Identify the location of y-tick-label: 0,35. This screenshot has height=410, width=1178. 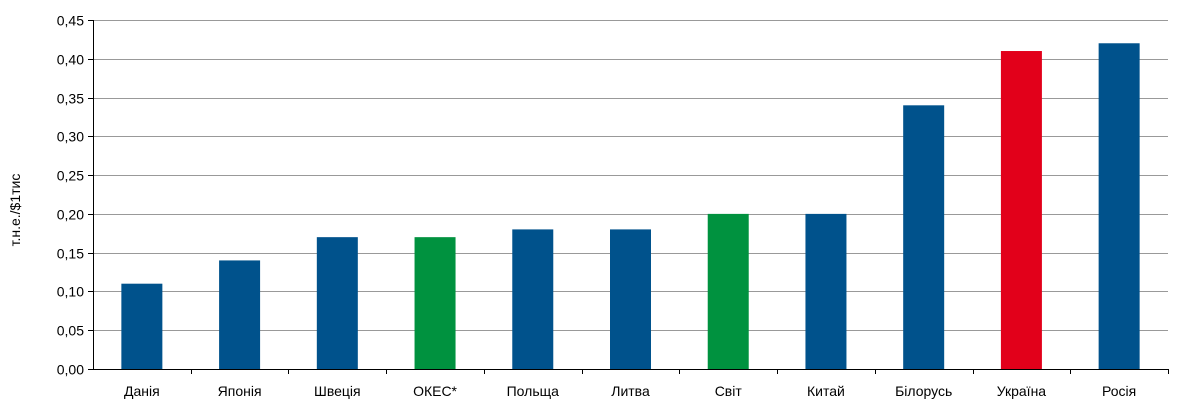
(70, 99).